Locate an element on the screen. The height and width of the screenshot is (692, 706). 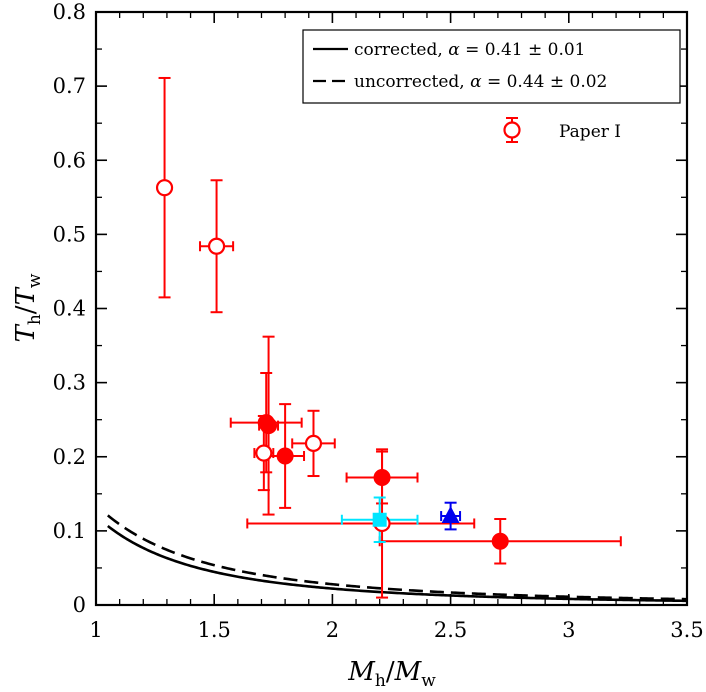
legend-entry-uncorrected: uncorrected, α = 0.44 ± 0.02 is located at coordinates (480, 82).